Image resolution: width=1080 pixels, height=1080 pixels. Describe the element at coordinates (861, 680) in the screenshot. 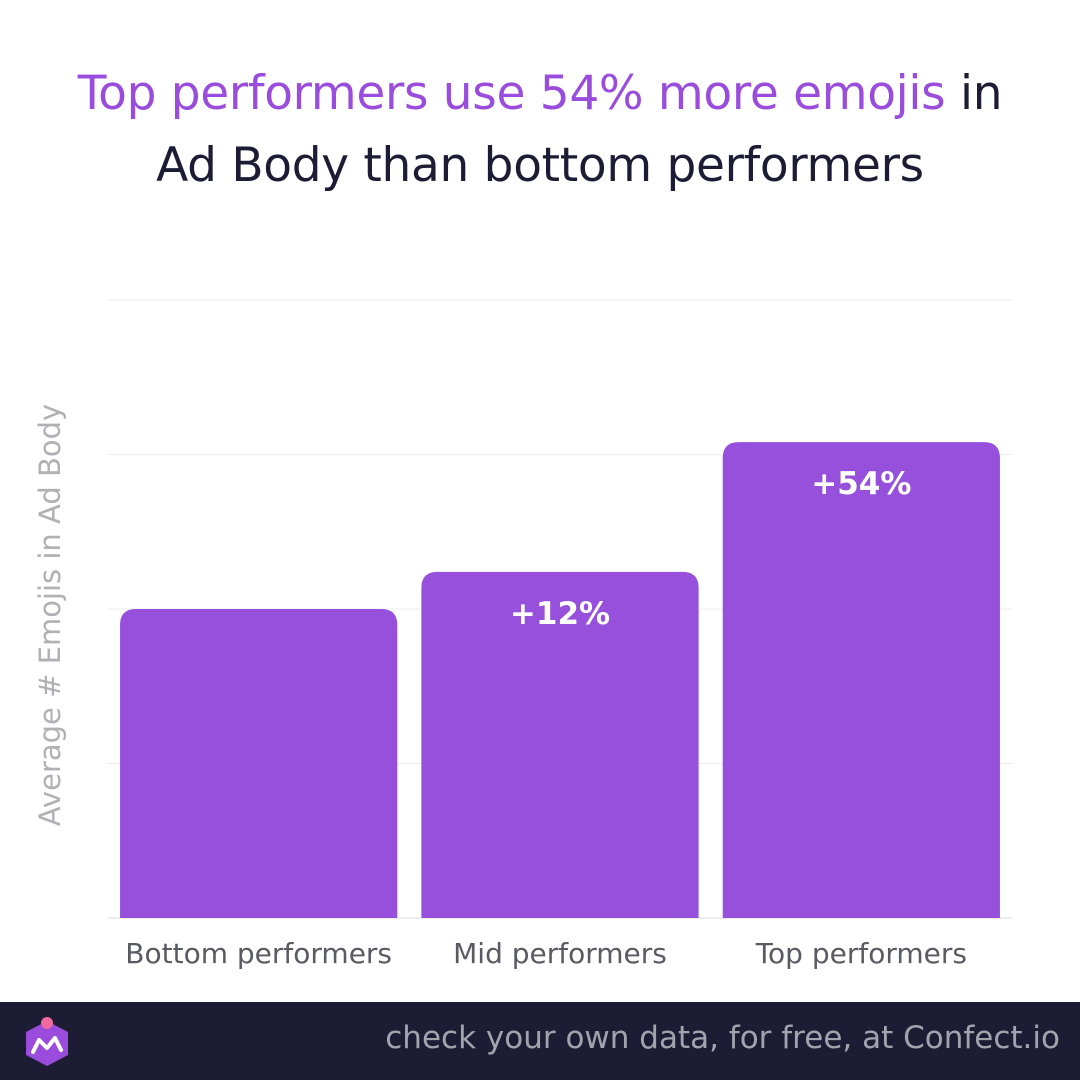

I see `bar-top-performers` at that location.